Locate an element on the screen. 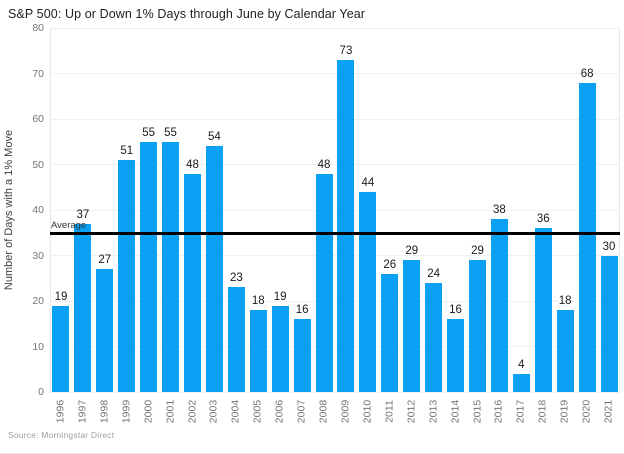 The image size is (624, 454). bar-2020 is located at coordinates (587, 237).